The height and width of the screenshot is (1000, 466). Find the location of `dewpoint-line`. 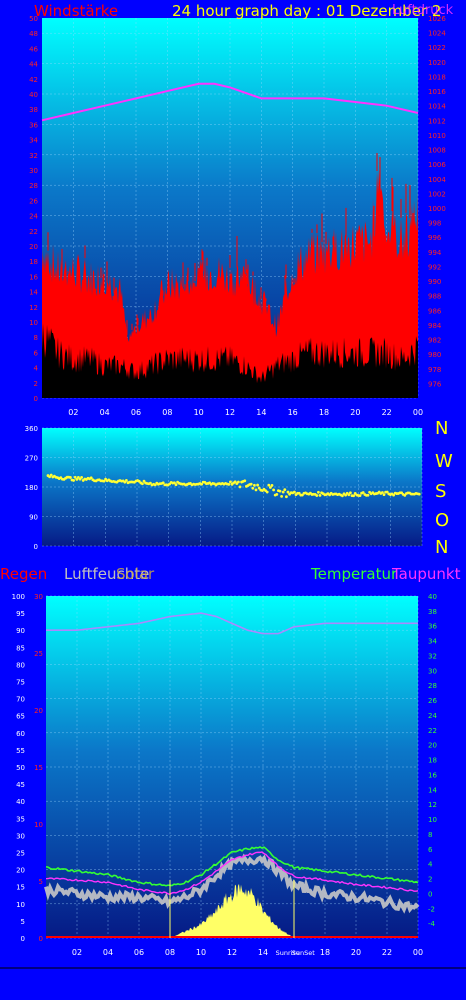

dewpoint-line is located at coordinates (232, 873).